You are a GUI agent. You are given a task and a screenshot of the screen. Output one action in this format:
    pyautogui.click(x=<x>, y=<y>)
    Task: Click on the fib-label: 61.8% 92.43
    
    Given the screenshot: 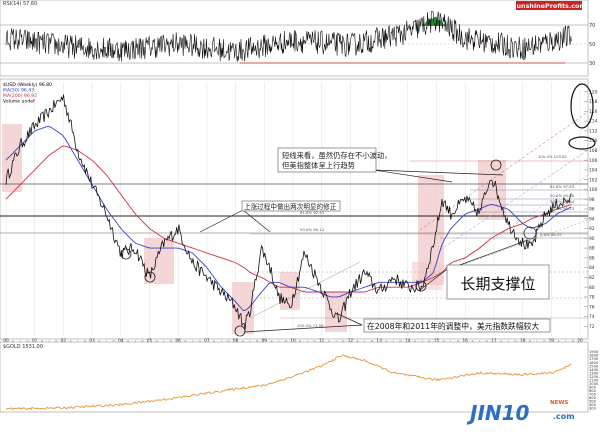 What is the action you would take?
    pyautogui.click(x=312, y=212)
    